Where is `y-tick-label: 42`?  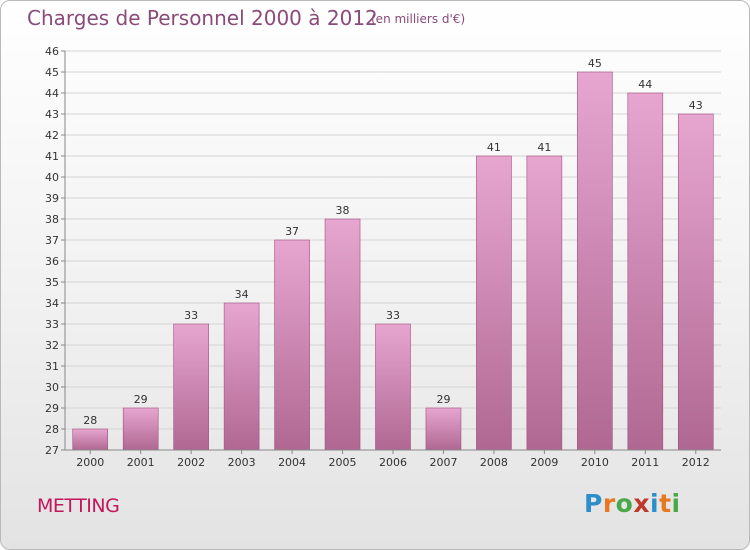 y-tick-label: 42 is located at coordinates (52, 135).